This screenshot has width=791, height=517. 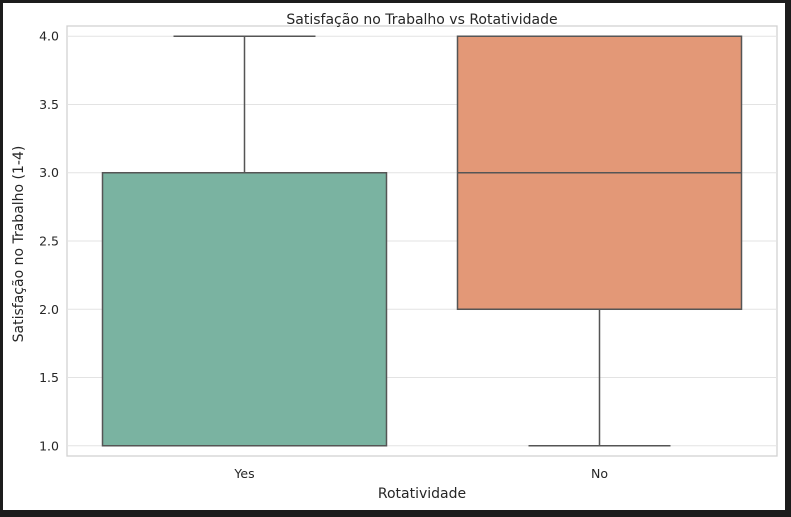 What do you see at coordinates (422, 494) in the screenshot?
I see `x-axis-label: Rotatividade` at bounding box center [422, 494].